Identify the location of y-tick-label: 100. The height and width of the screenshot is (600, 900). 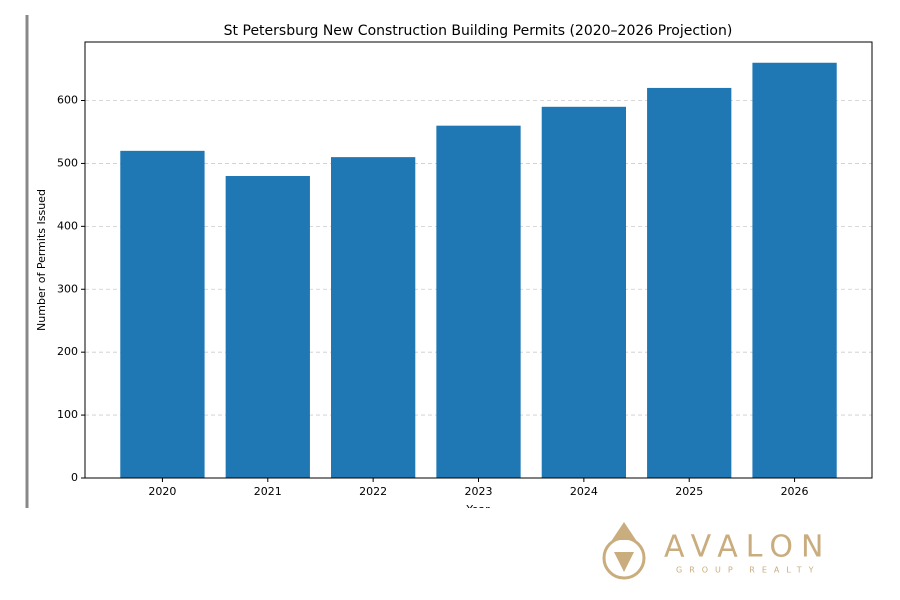
(67, 414).